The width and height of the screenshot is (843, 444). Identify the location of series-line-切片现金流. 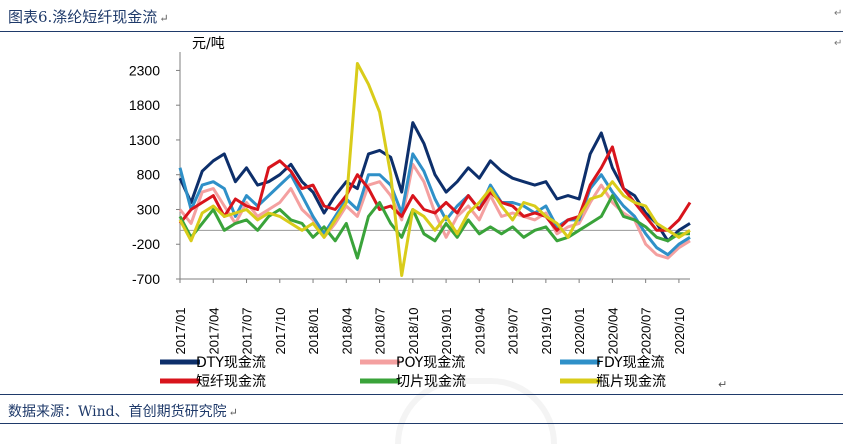
(434, 227).